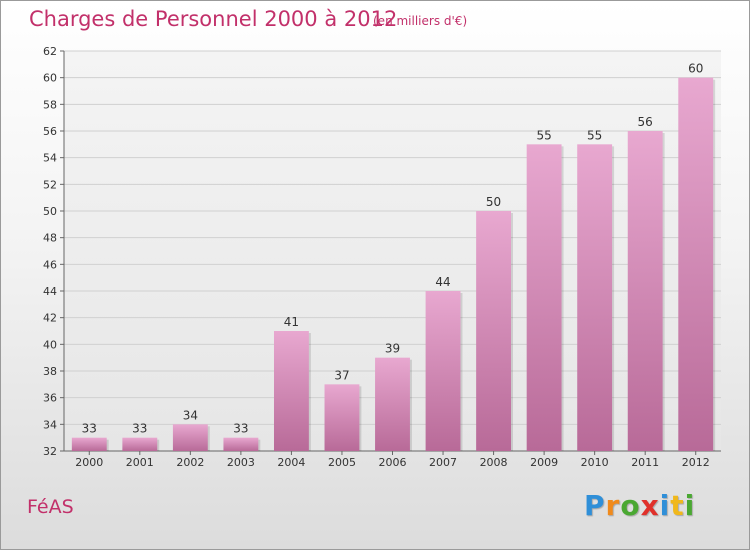  I want to click on place-name: FéAS, so click(50, 507).